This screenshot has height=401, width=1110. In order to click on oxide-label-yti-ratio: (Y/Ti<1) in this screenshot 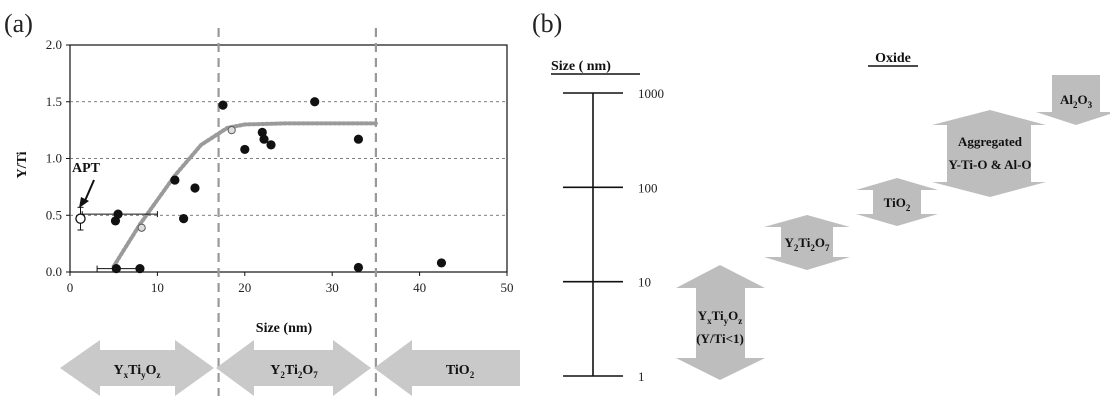, I will do `click(720, 338)`.